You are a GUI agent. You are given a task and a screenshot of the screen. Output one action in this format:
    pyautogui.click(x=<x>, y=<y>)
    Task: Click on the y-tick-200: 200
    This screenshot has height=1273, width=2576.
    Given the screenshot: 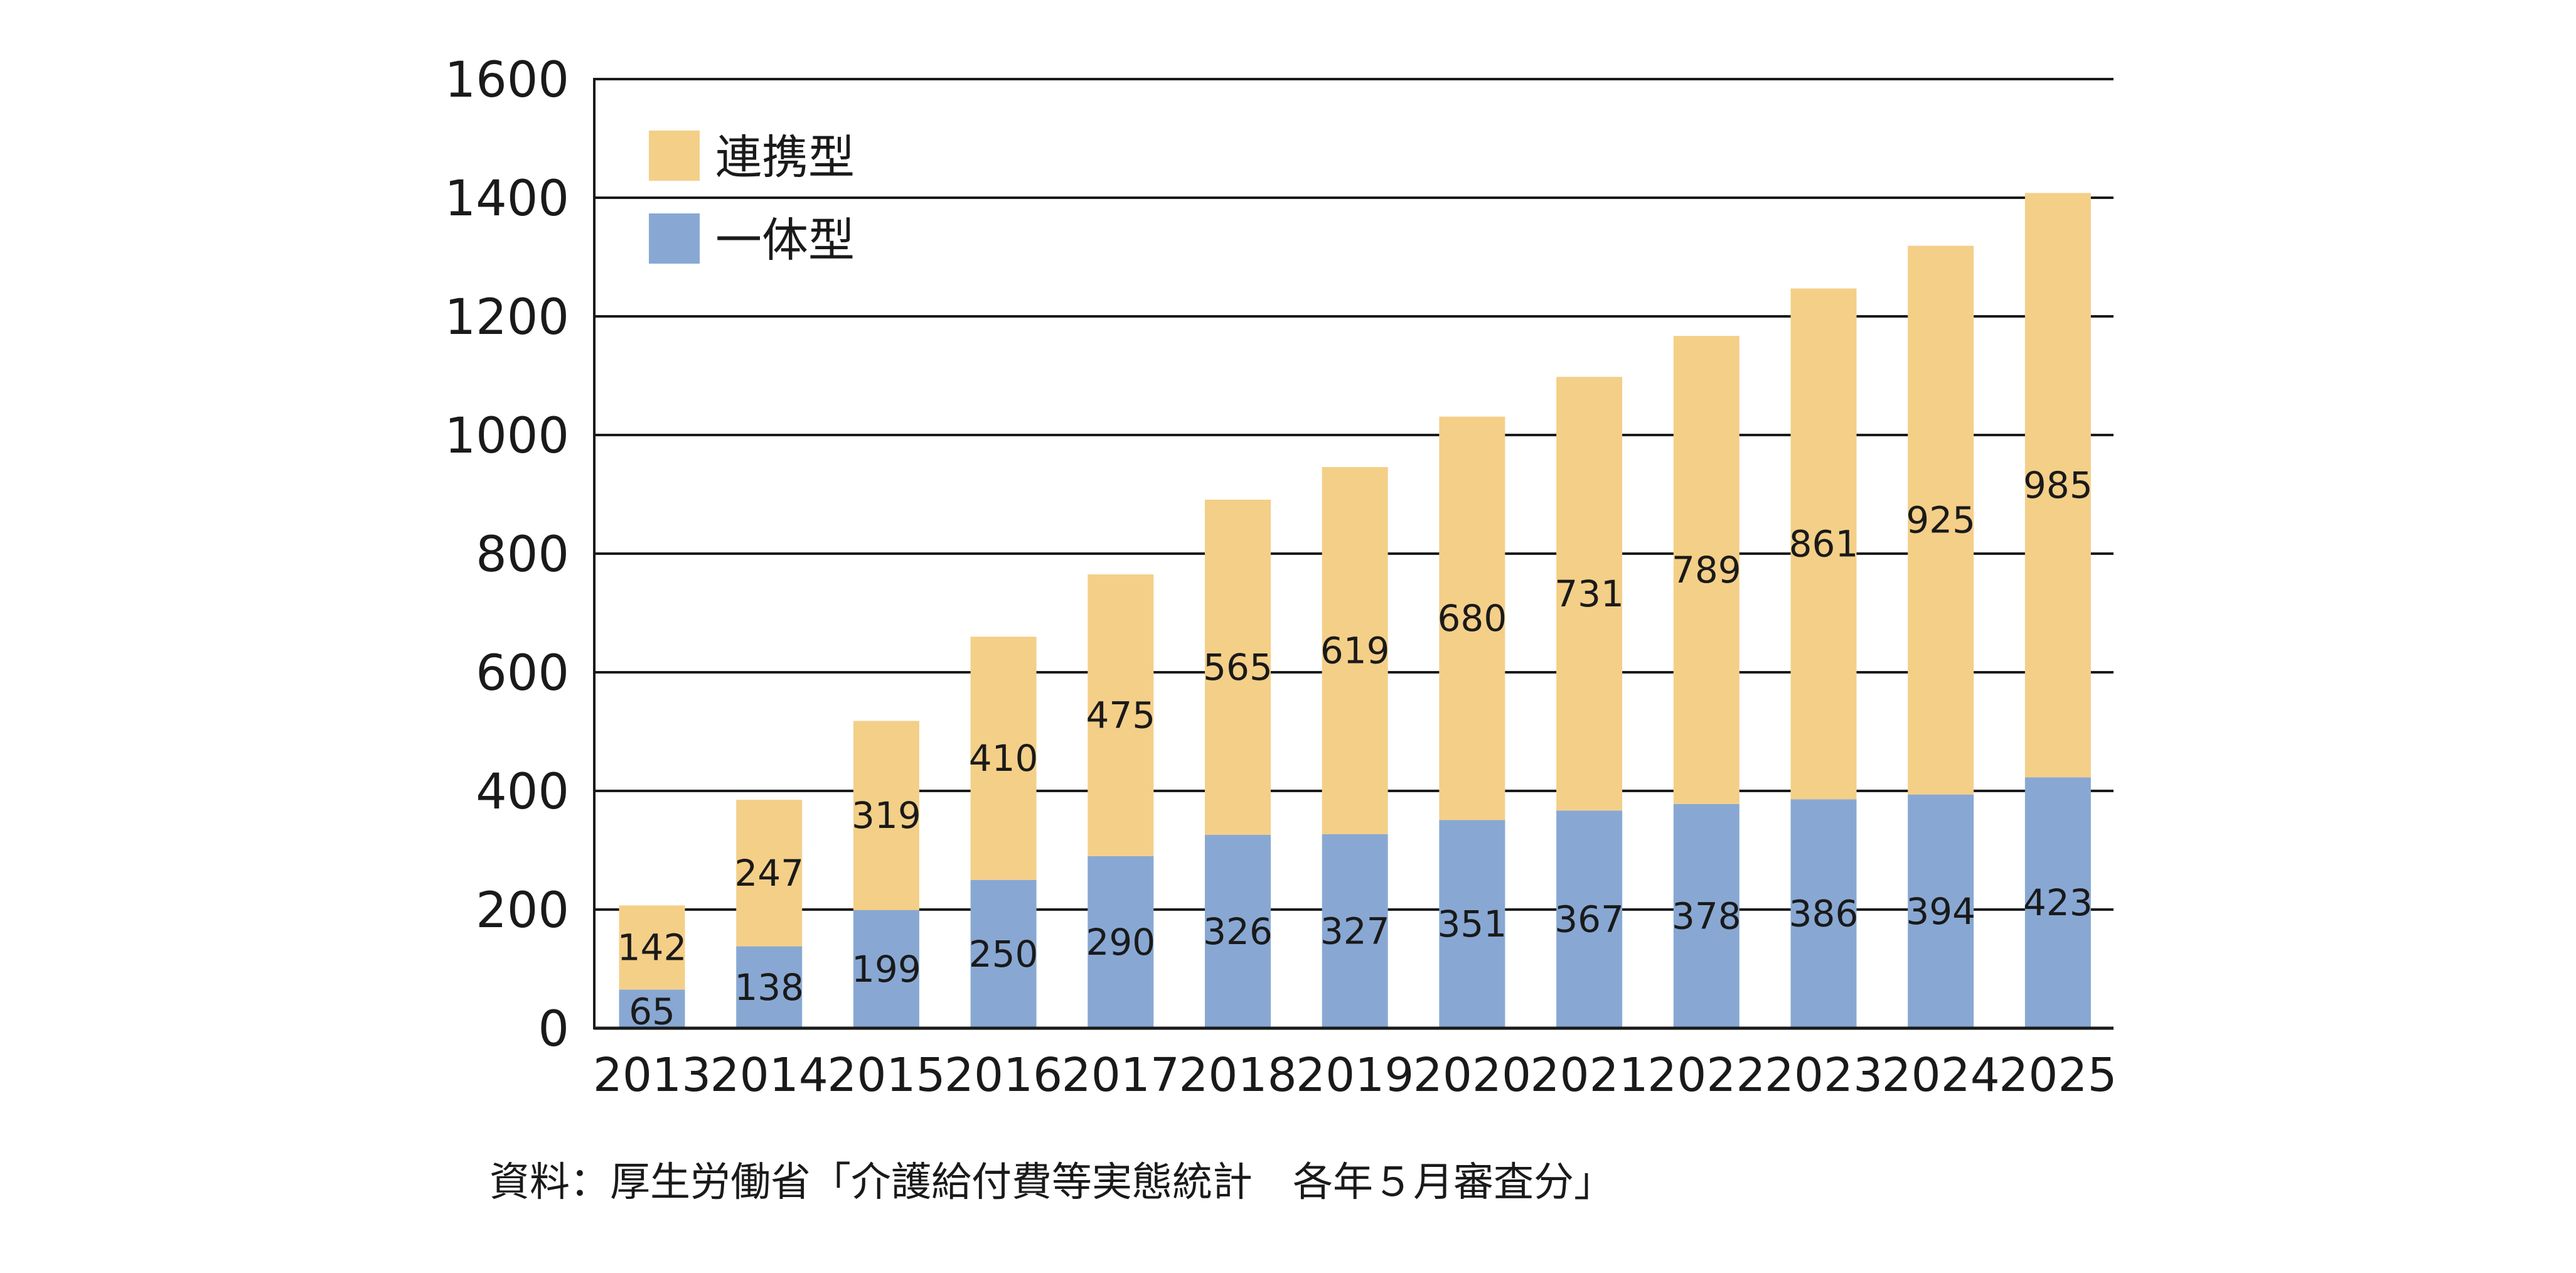 What is the action you would take?
    pyautogui.click(x=522, y=911)
    